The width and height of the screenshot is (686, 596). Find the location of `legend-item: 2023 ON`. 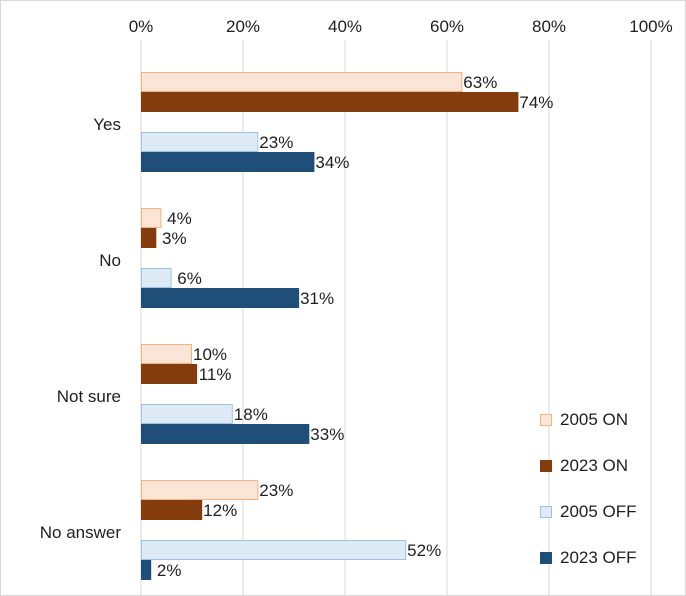

legend-item: 2023 ON is located at coordinates (610, 466).